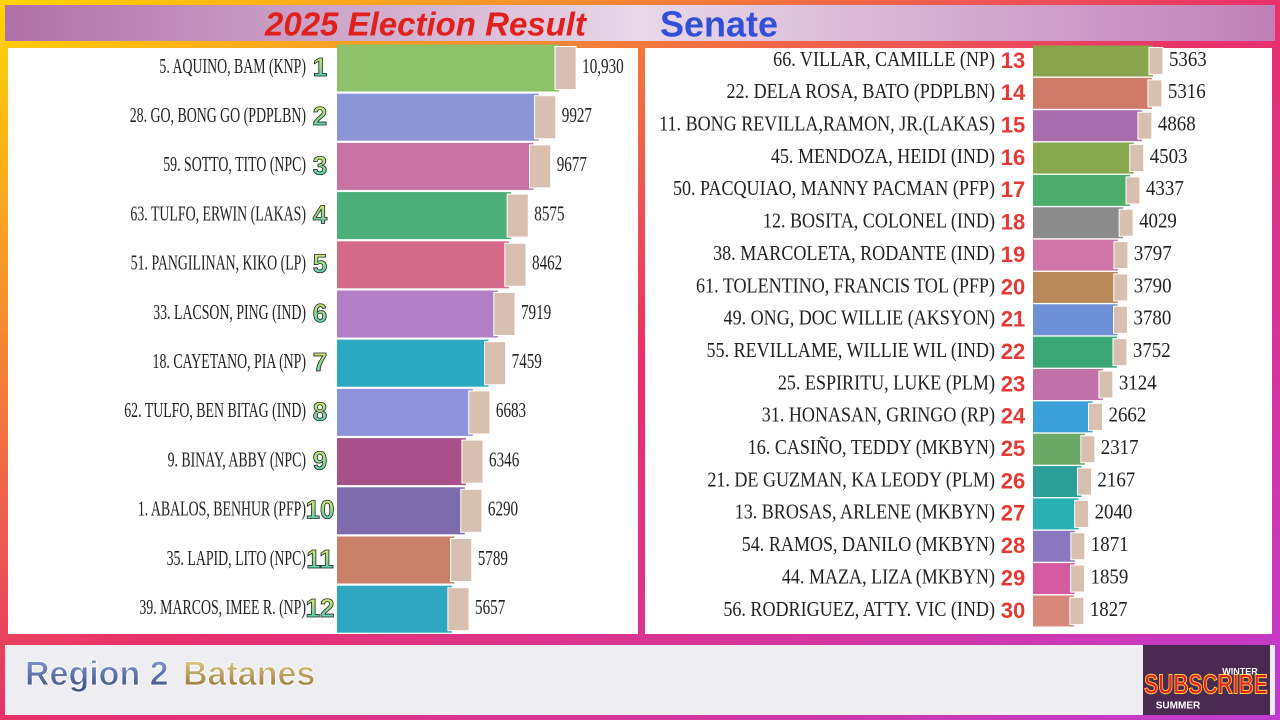 This screenshot has height=725, width=1280. Describe the element at coordinates (603, 65) in the screenshot. I see `value-label: 10,930` at that location.